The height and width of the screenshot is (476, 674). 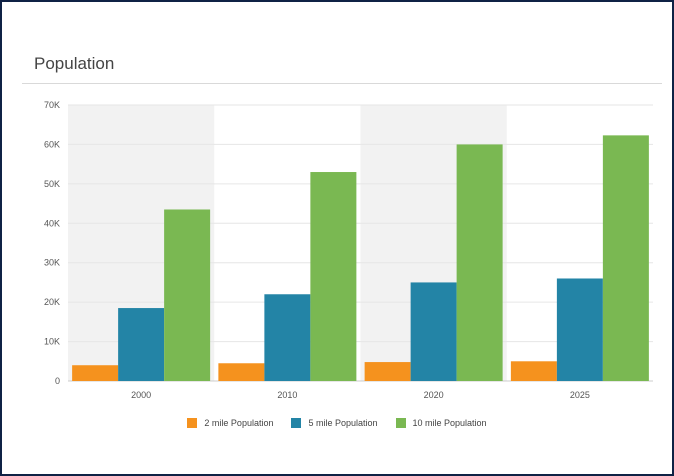 What do you see at coordinates (241, 372) in the screenshot?
I see `bar-2-mile-population-2010` at bounding box center [241, 372].